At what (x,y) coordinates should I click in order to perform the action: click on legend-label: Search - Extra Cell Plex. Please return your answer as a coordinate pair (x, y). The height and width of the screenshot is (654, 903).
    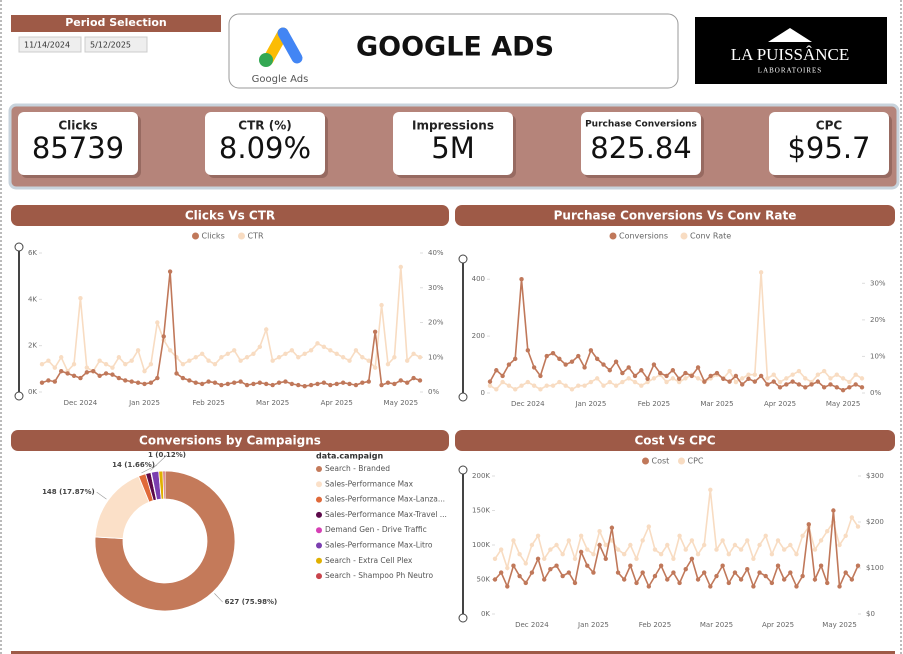
    Looking at the image, I should click on (369, 560).